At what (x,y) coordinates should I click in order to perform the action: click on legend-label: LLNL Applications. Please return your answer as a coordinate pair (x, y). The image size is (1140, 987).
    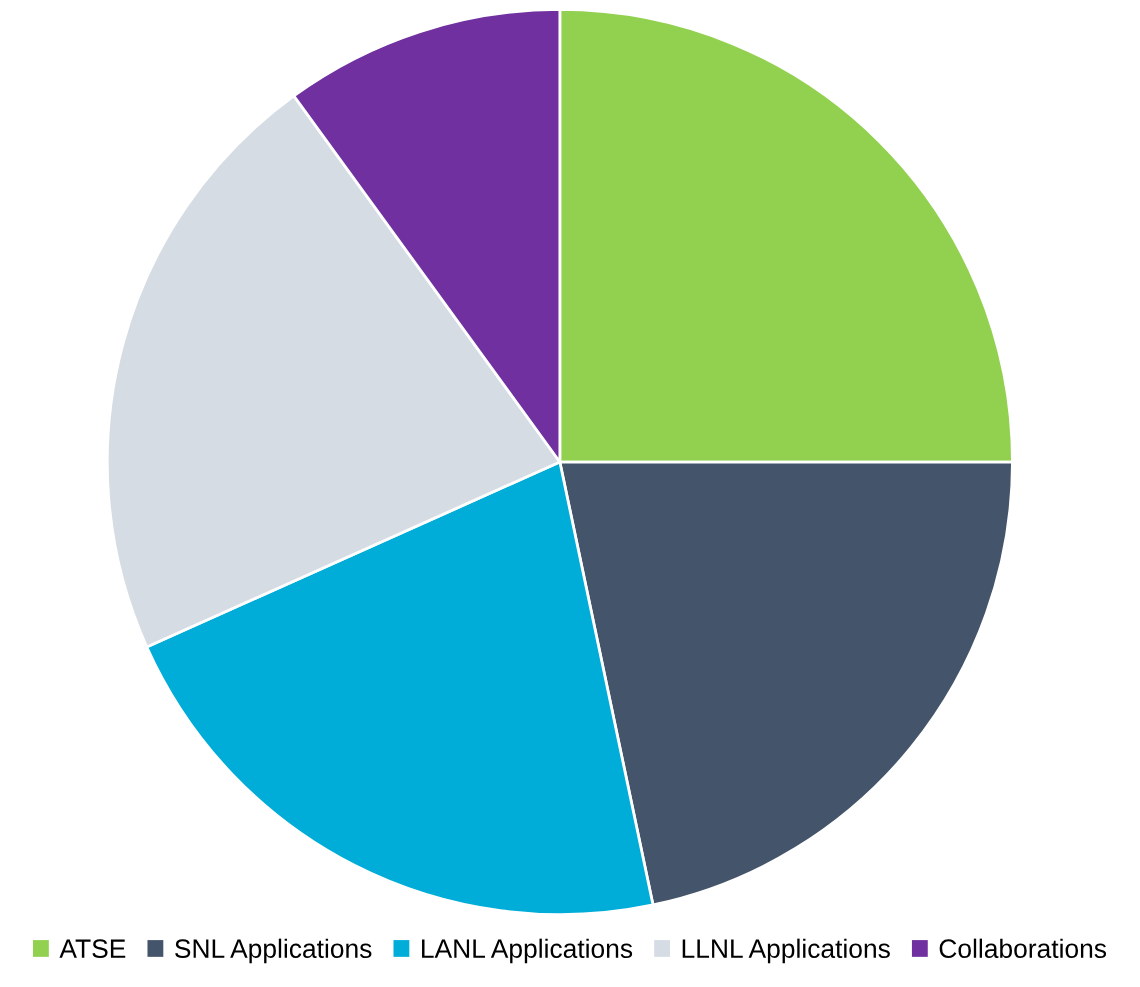
    Looking at the image, I should click on (786, 951).